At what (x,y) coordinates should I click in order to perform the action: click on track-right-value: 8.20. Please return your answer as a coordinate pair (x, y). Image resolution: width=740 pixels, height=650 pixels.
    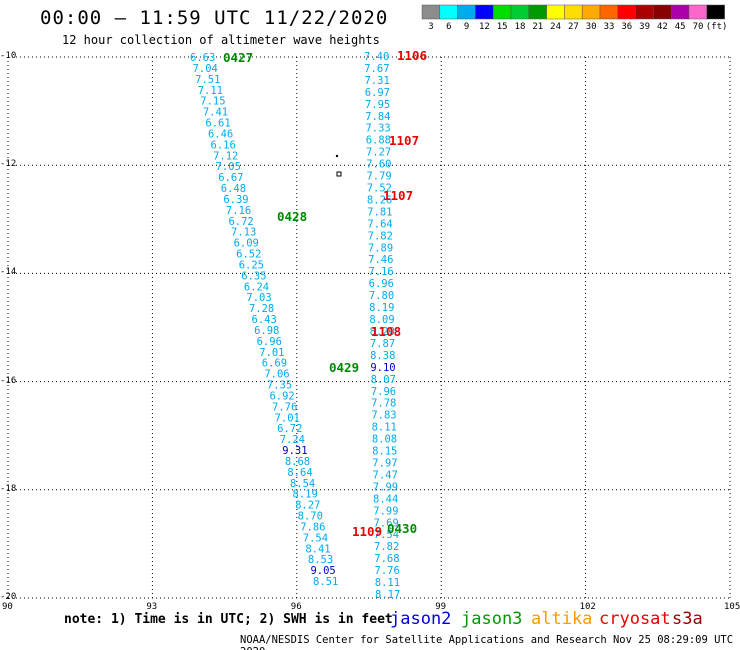
    Looking at the image, I should click on (382, 332).